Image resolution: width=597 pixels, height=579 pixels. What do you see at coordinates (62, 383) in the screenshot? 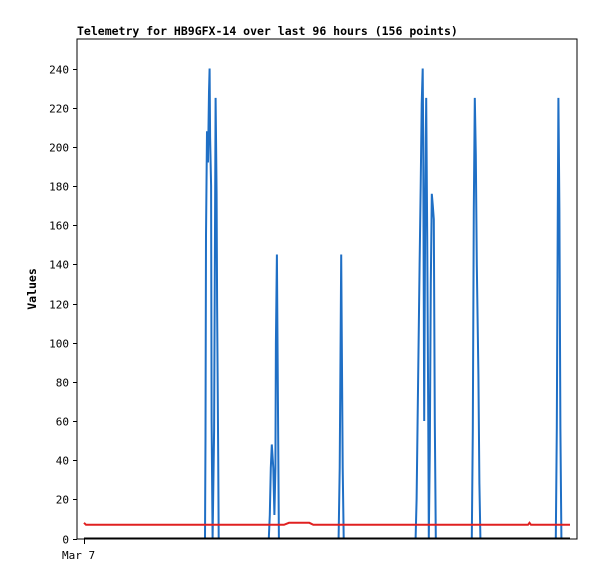
I see `y-tick-label: 80` at bounding box center [62, 383].